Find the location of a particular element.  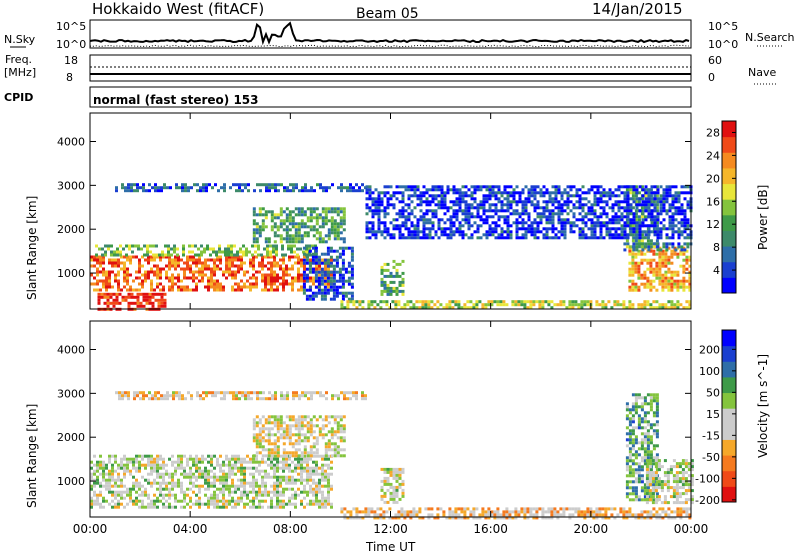

freq-panel: Freq. [MHz] 18 8 60 0 Nave is located at coordinates (390, 69).